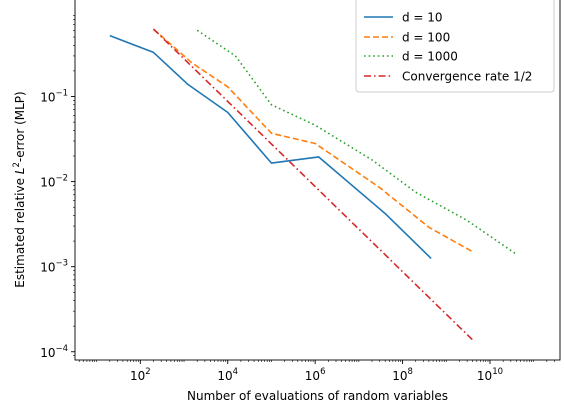 This screenshot has width=564, height=410. What do you see at coordinates (402, 375) in the screenshot?
I see `x-tick-label: 10⁸` at bounding box center [402, 375].